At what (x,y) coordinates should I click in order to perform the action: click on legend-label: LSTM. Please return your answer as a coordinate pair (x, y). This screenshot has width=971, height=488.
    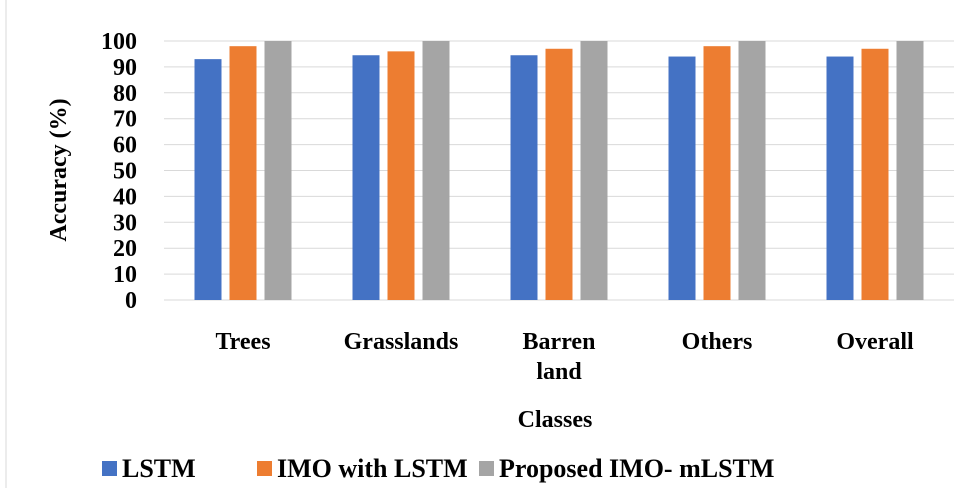
    Looking at the image, I should click on (159, 468).